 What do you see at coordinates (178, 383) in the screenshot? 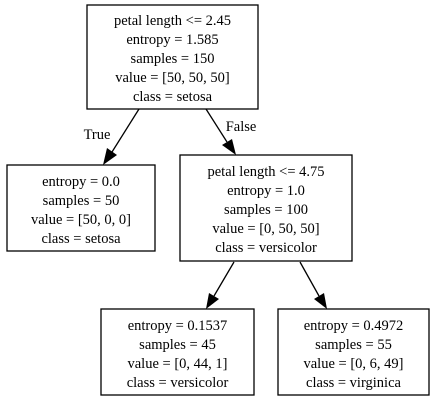
I see `node-right-left-line-4: class = versicolor` at bounding box center [178, 383].